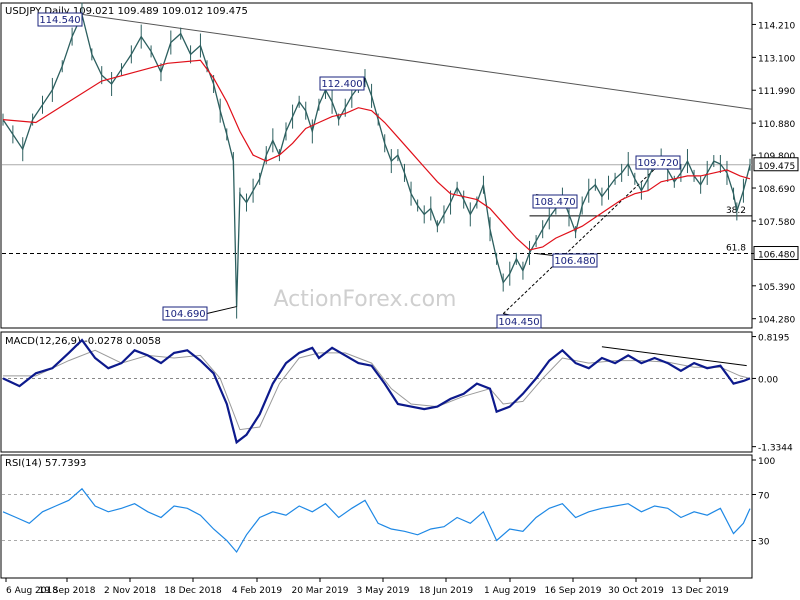 Image resolution: width=800 pixels, height=600 pixels. Describe the element at coordinates (66, 591) in the screenshot. I see `date-axis-label: 19 Sep 2018` at that location.